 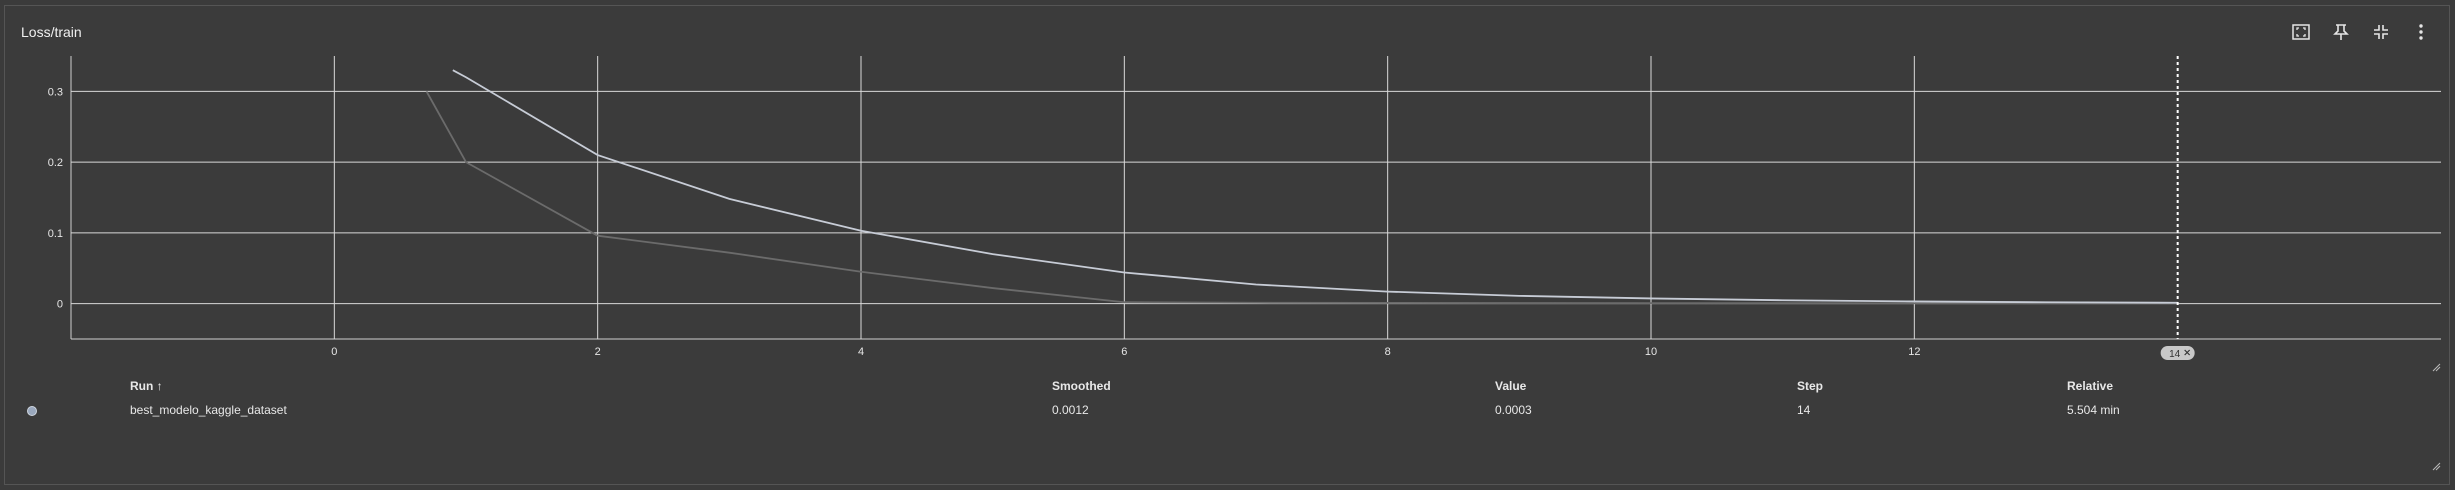 I want to click on cell-run: best_modelo_kaggle_dataset, so click(x=208, y=410).